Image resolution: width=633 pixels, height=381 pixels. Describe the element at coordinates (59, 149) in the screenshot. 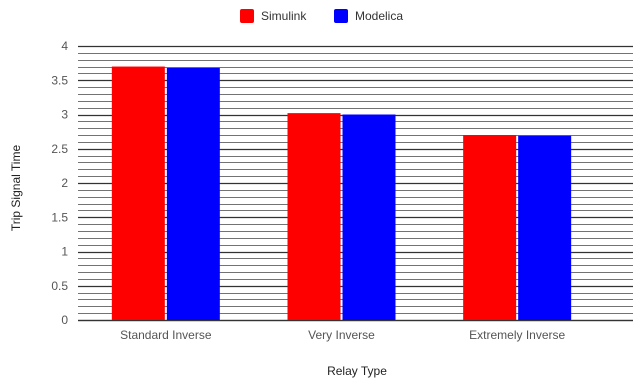

I see `y-tick-label: 2.5` at that location.